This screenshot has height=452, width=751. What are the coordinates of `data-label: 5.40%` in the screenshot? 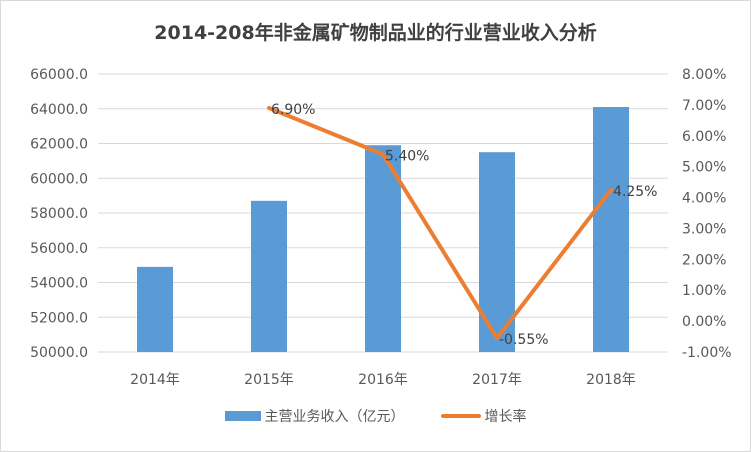 It's located at (407, 156).